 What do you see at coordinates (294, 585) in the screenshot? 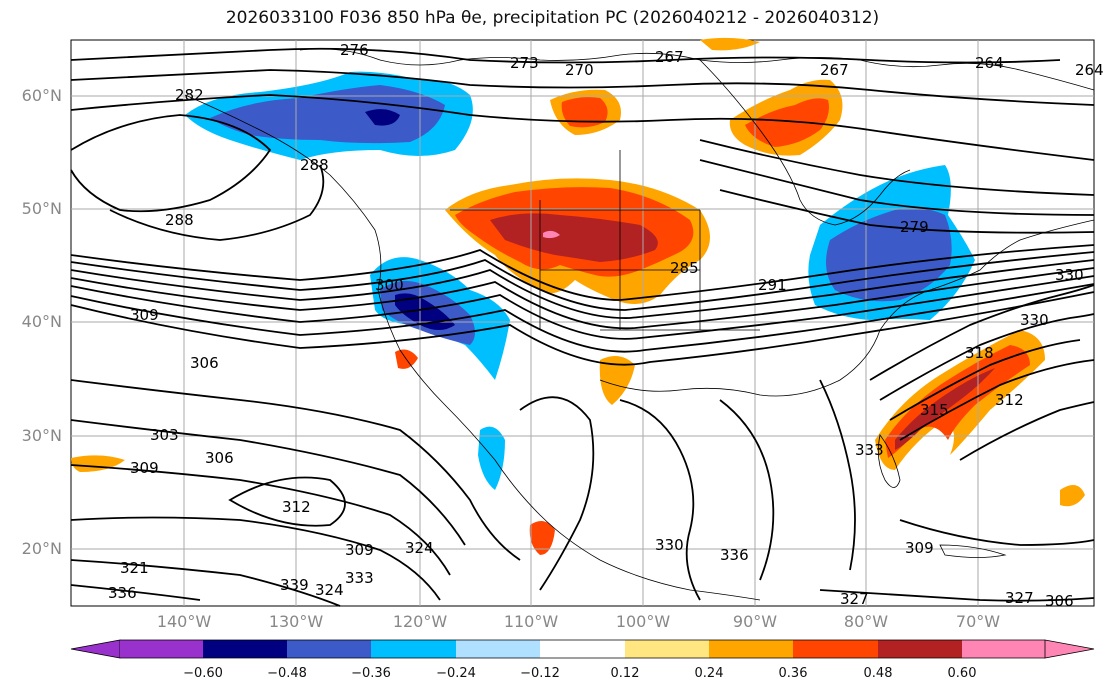
I see `contour-label: 339` at bounding box center [294, 585].